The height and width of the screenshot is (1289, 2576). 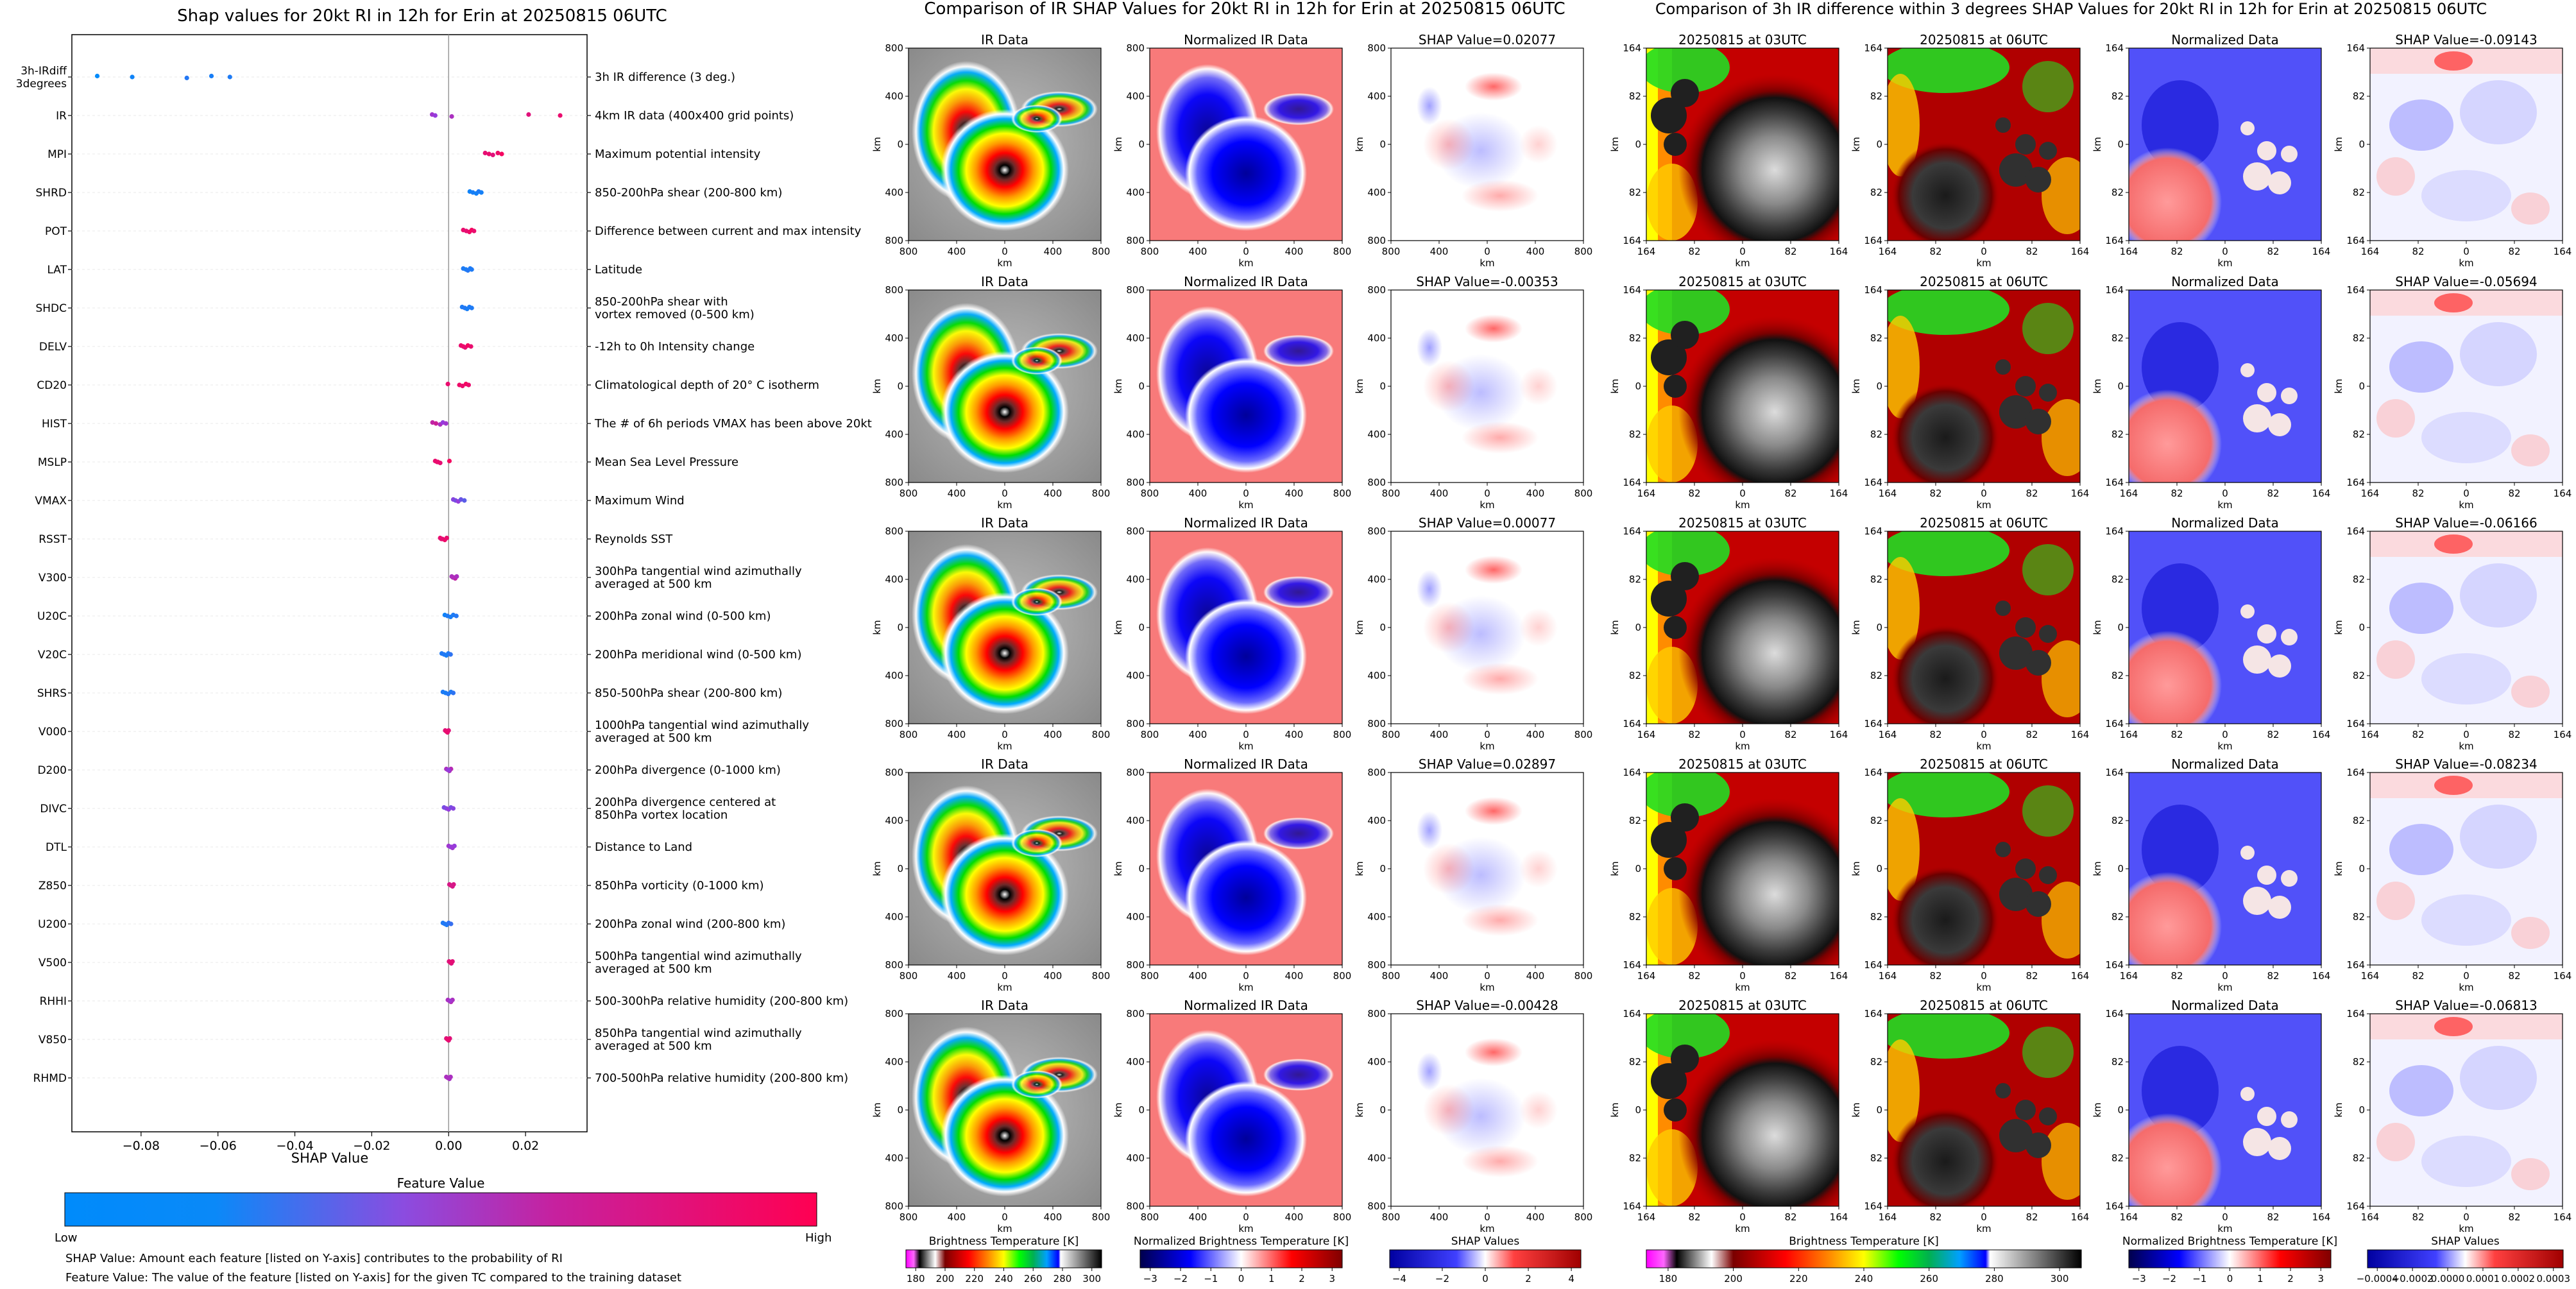 I want to click on colorbar-tick-label: 280, so click(x=1062, y=1279).